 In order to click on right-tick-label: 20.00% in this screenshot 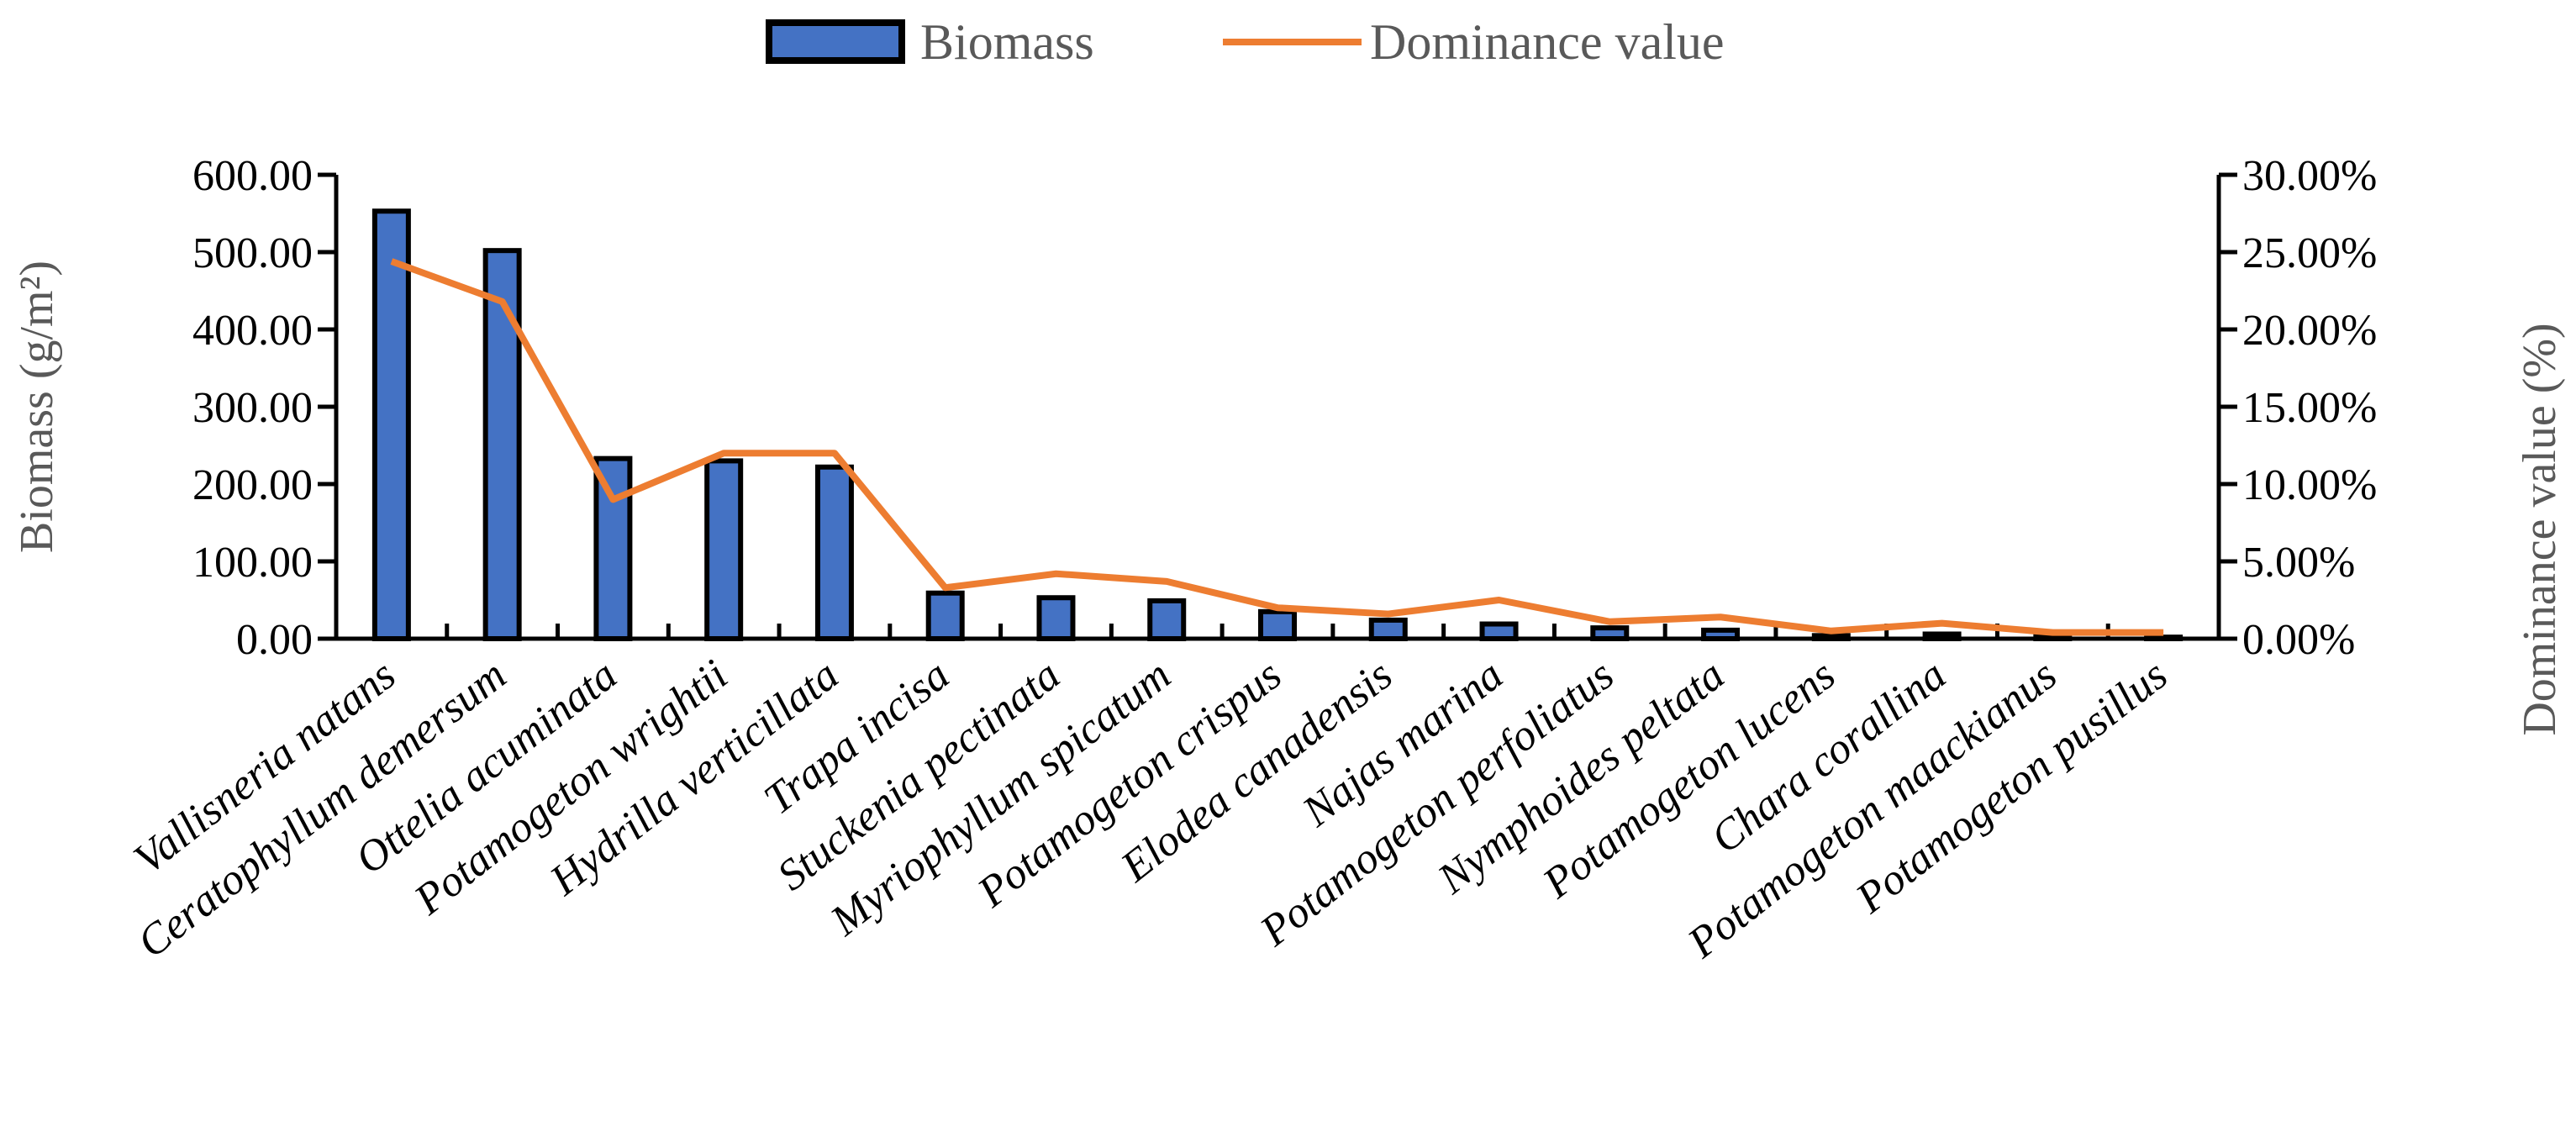, I will do `click(2309, 331)`.